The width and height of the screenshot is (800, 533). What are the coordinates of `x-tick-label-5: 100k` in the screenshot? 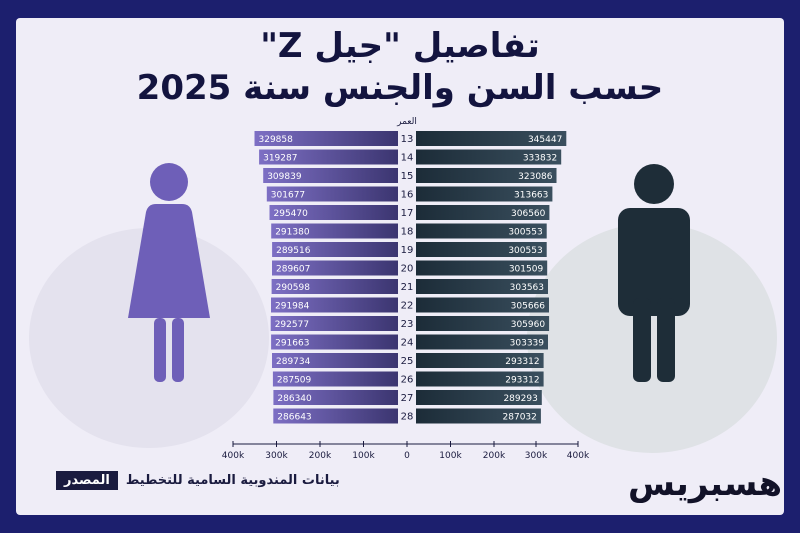 It's located at (450, 456).